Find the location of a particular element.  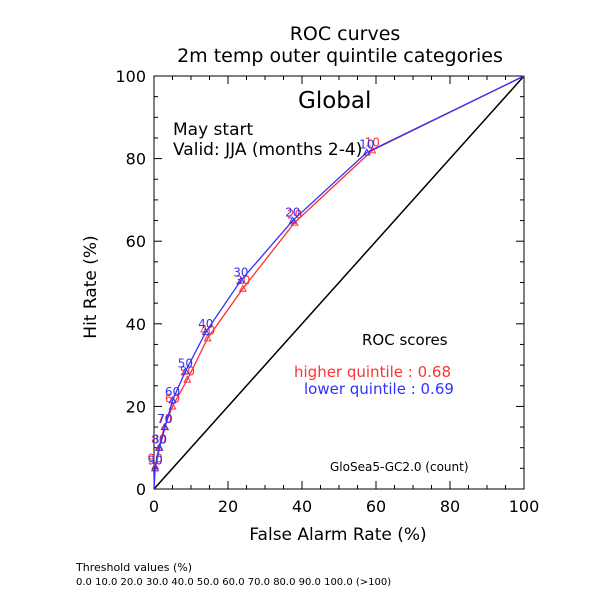

x-tick-label: 60 is located at coordinates (376, 506).